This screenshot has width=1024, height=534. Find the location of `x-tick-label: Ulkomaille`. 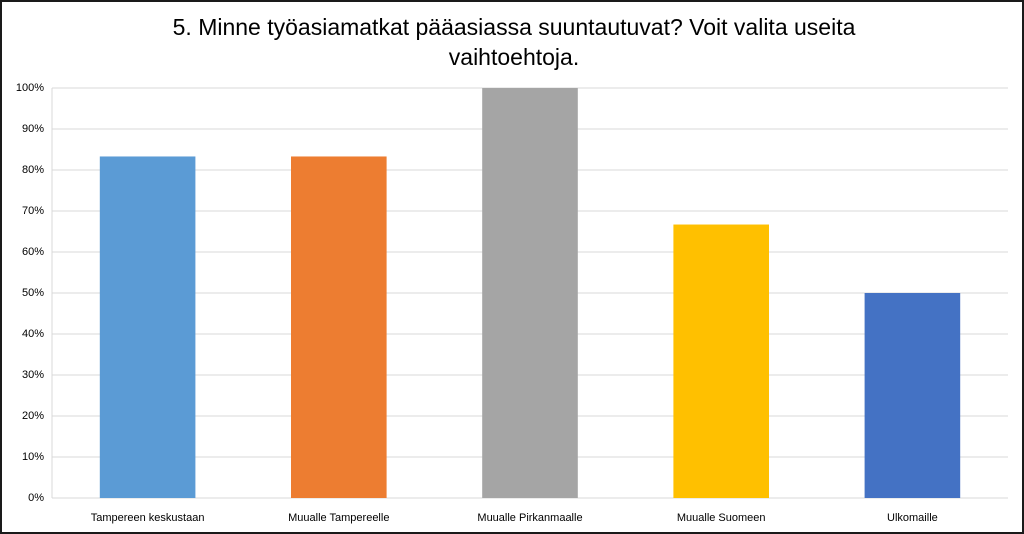

x-tick-label: Ulkomaille is located at coordinates (912, 518).